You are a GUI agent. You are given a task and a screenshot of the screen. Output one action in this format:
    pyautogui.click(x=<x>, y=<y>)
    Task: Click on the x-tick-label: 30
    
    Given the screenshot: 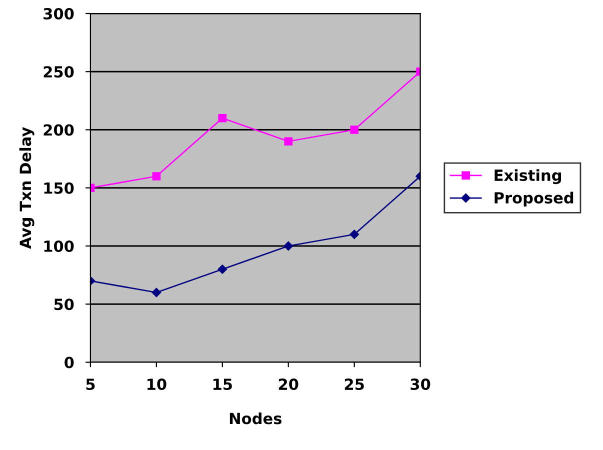 What is the action you would take?
    pyautogui.click(x=420, y=384)
    